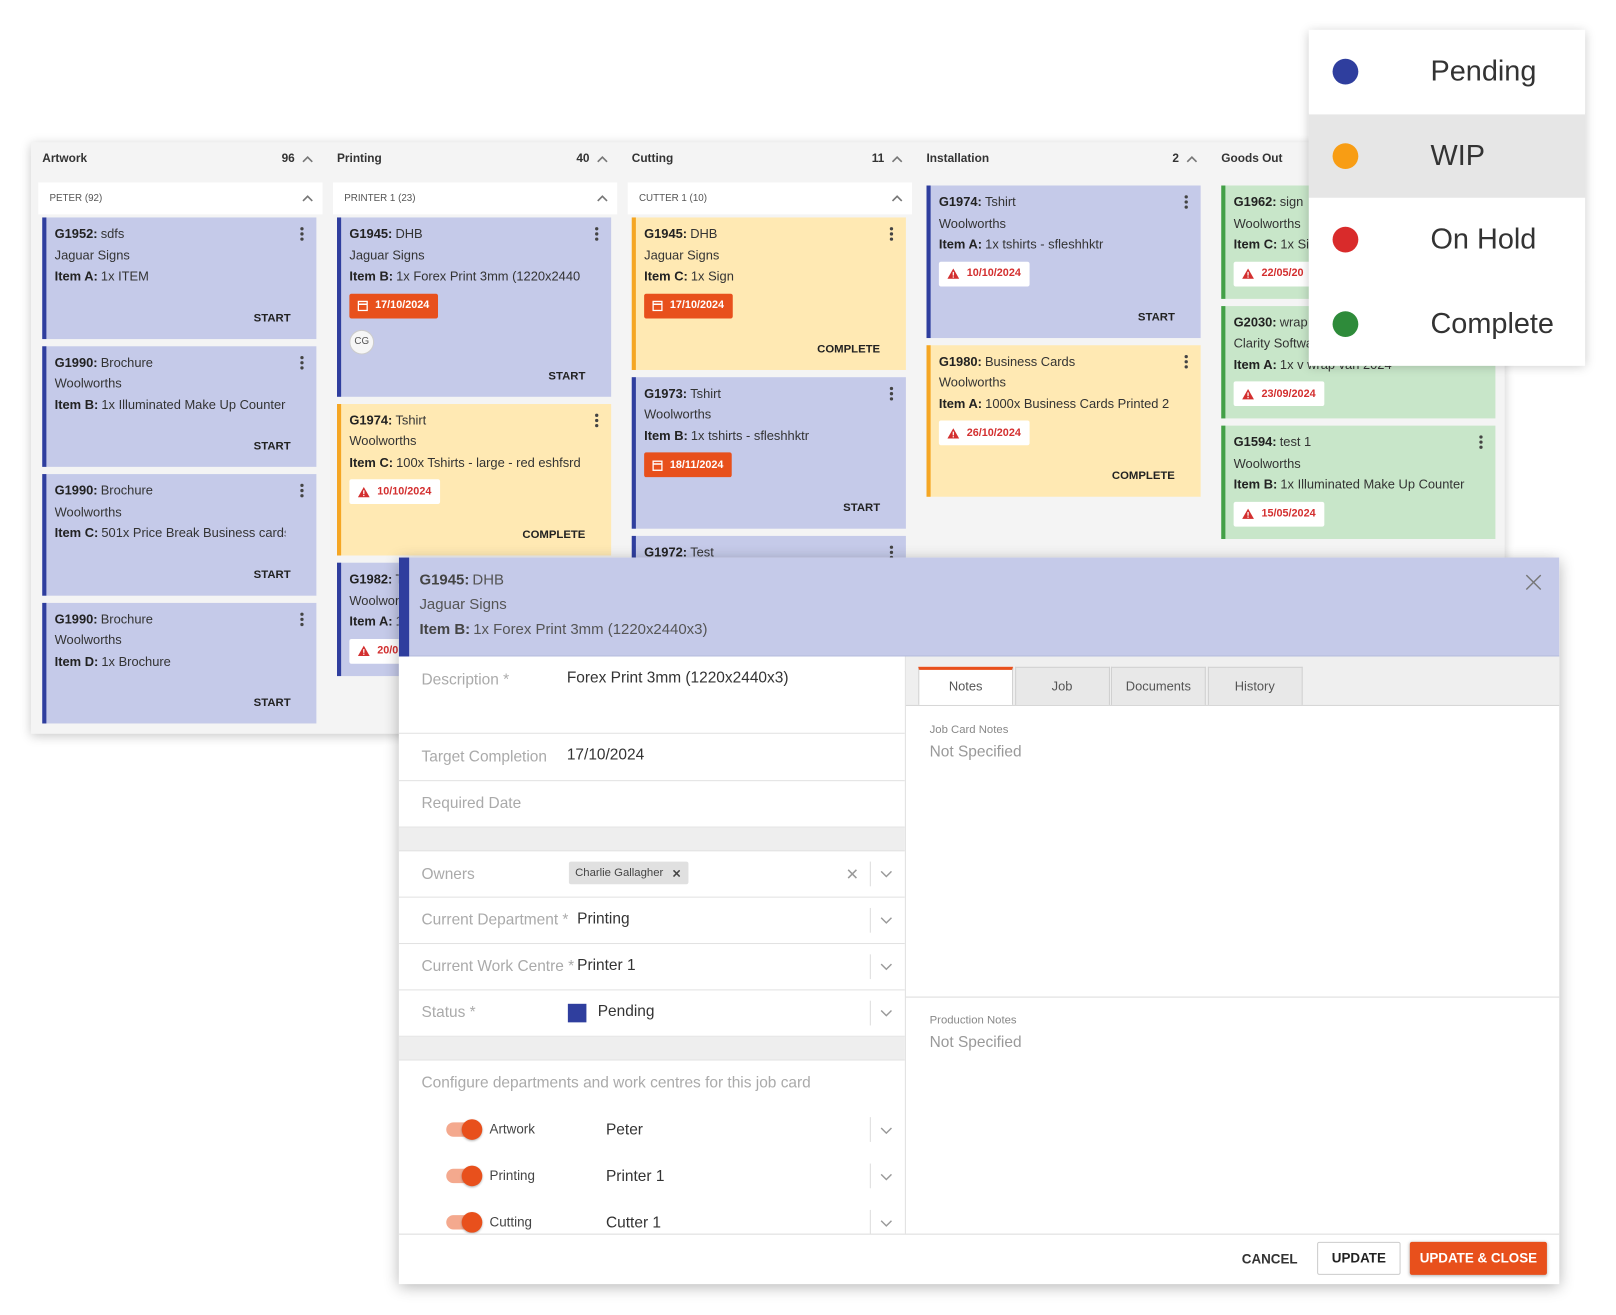 The width and height of the screenshot is (1616, 1315). Describe the element at coordinates (512, 1129) in the screenshot. I see `department-name: Artwork` at that location.